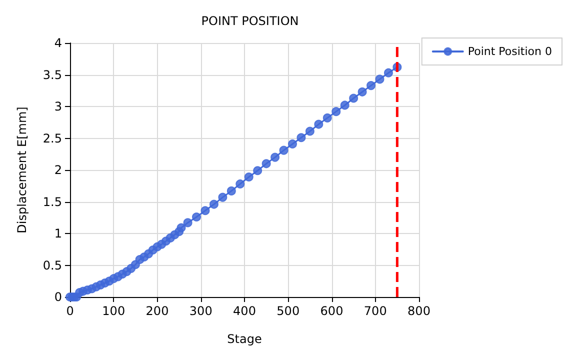 The width and height of the screenshot is (570, 362). Describe the element at coordinates (332, 311) in the screenshot. I see `x-tick-label: 600` at that location.